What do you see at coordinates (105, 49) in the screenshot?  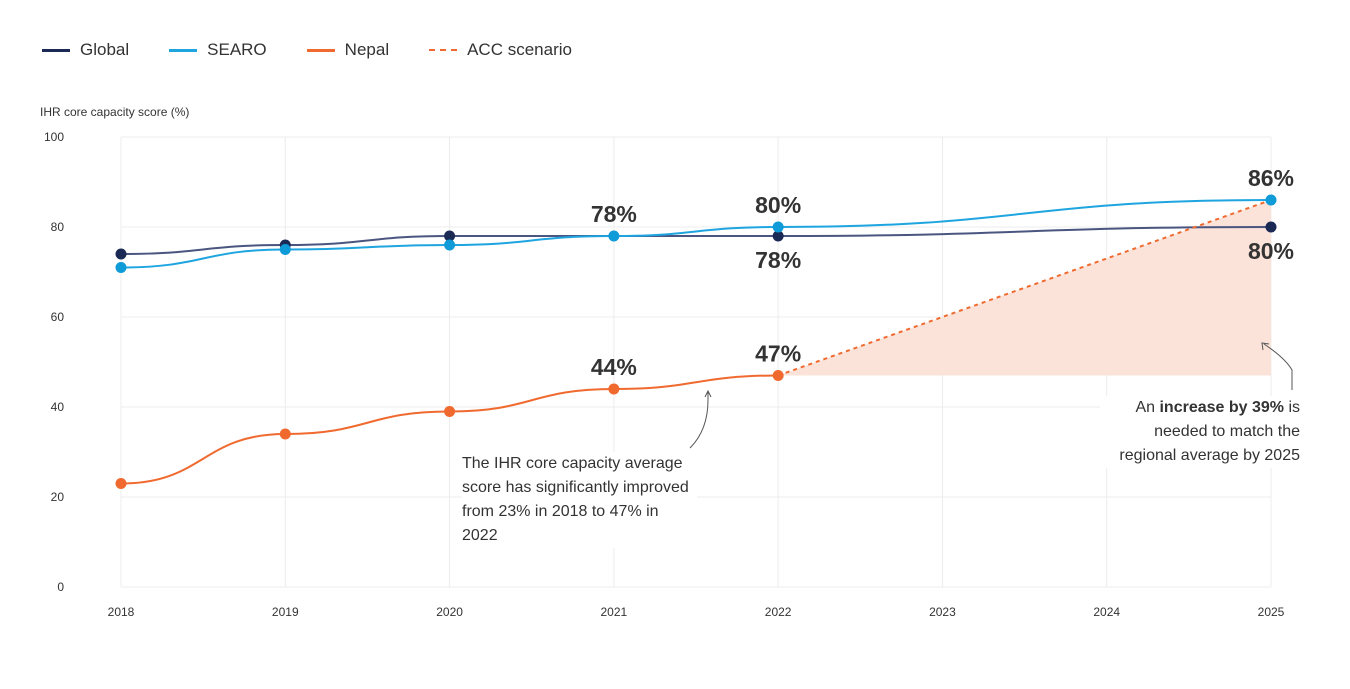 I see `legend-label: Global` at bounding box center [105, 49].